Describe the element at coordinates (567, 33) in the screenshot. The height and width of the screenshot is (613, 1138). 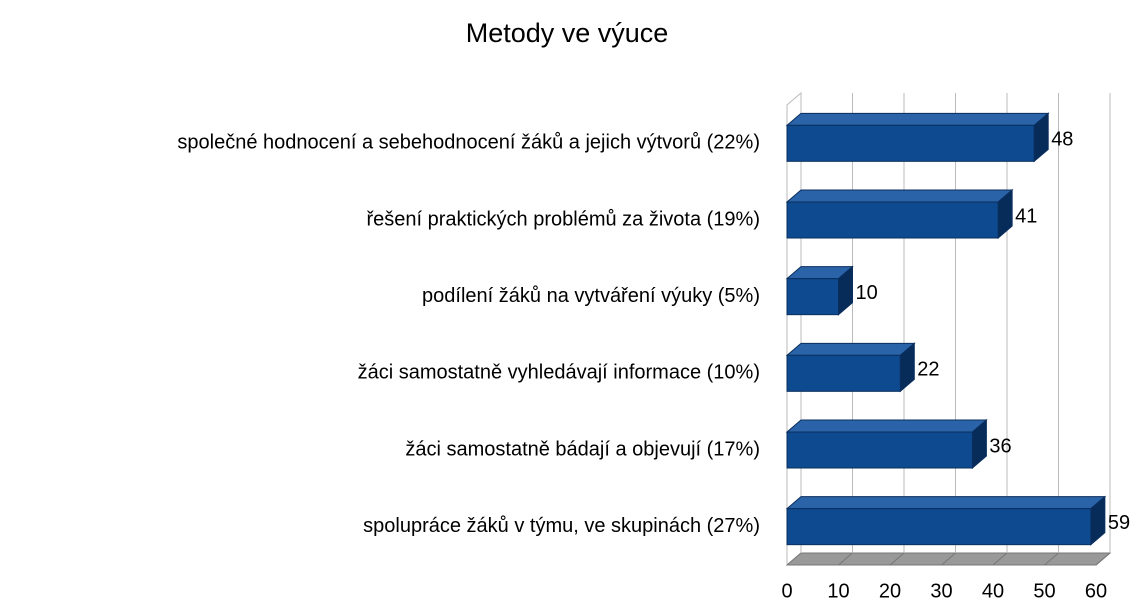
I see `chart-title: Metody ve výuce` at that location.